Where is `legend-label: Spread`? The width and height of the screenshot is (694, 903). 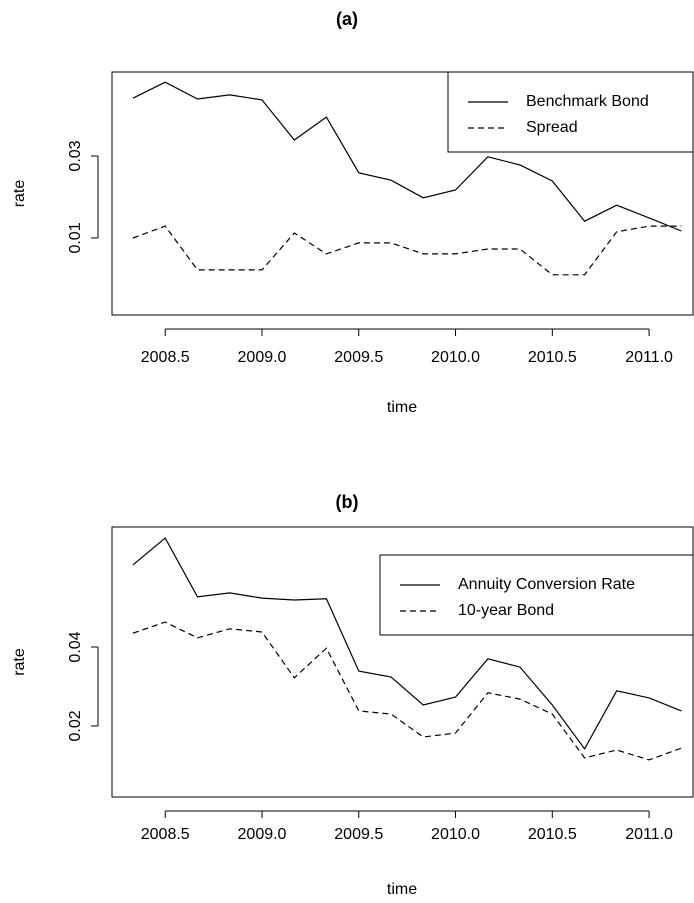 legend-label: Spread is located at coordinates (552, 127).